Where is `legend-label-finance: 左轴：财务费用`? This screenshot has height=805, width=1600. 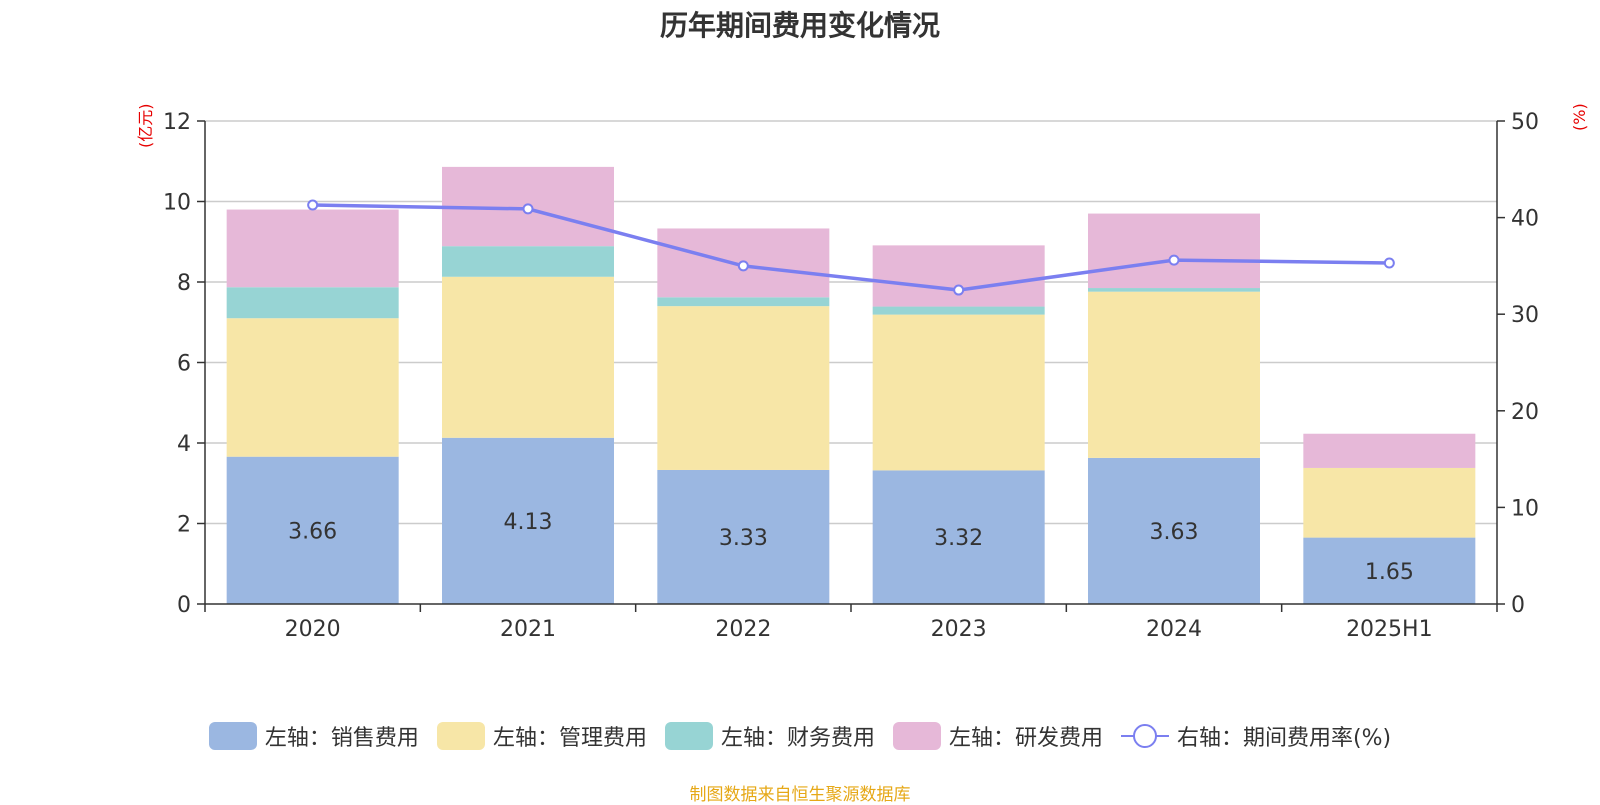
legend-label-finance: 左轴：财务费用 is located at coordinates (797, 738).